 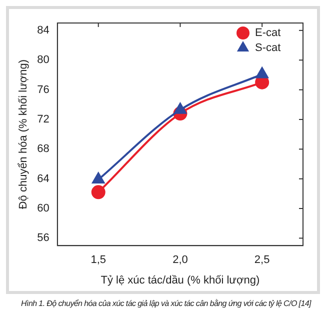 What do you see at coordinates (262, 260) in the screenshot?
I see `x-tick-label: 2,5` at bounding box center [262, 260].